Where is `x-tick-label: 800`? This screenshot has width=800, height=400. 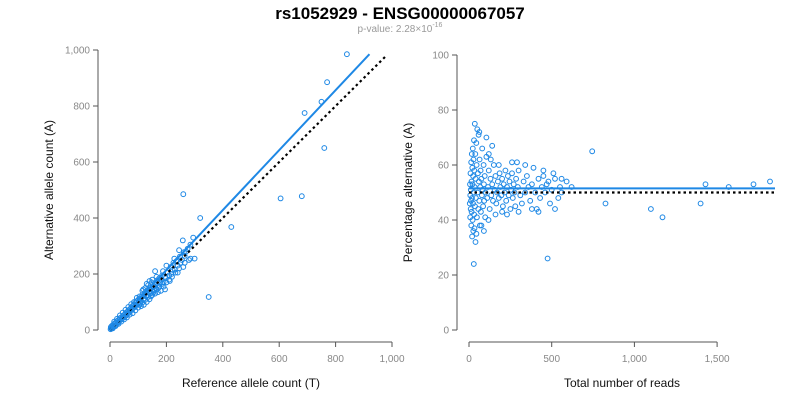
x-tick-label: 800 is located at coordinates (335, 359).